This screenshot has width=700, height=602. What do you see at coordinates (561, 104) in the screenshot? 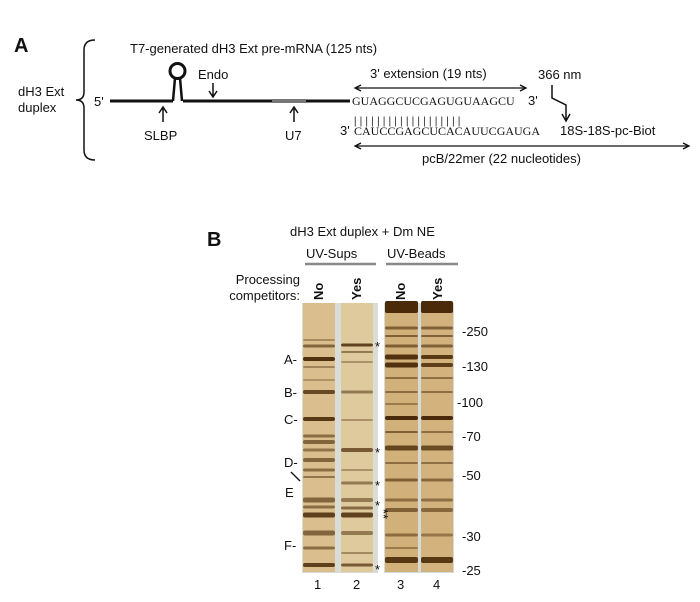
I see `uv-lightning-arrow-icon` at bounding box center [561, 104].